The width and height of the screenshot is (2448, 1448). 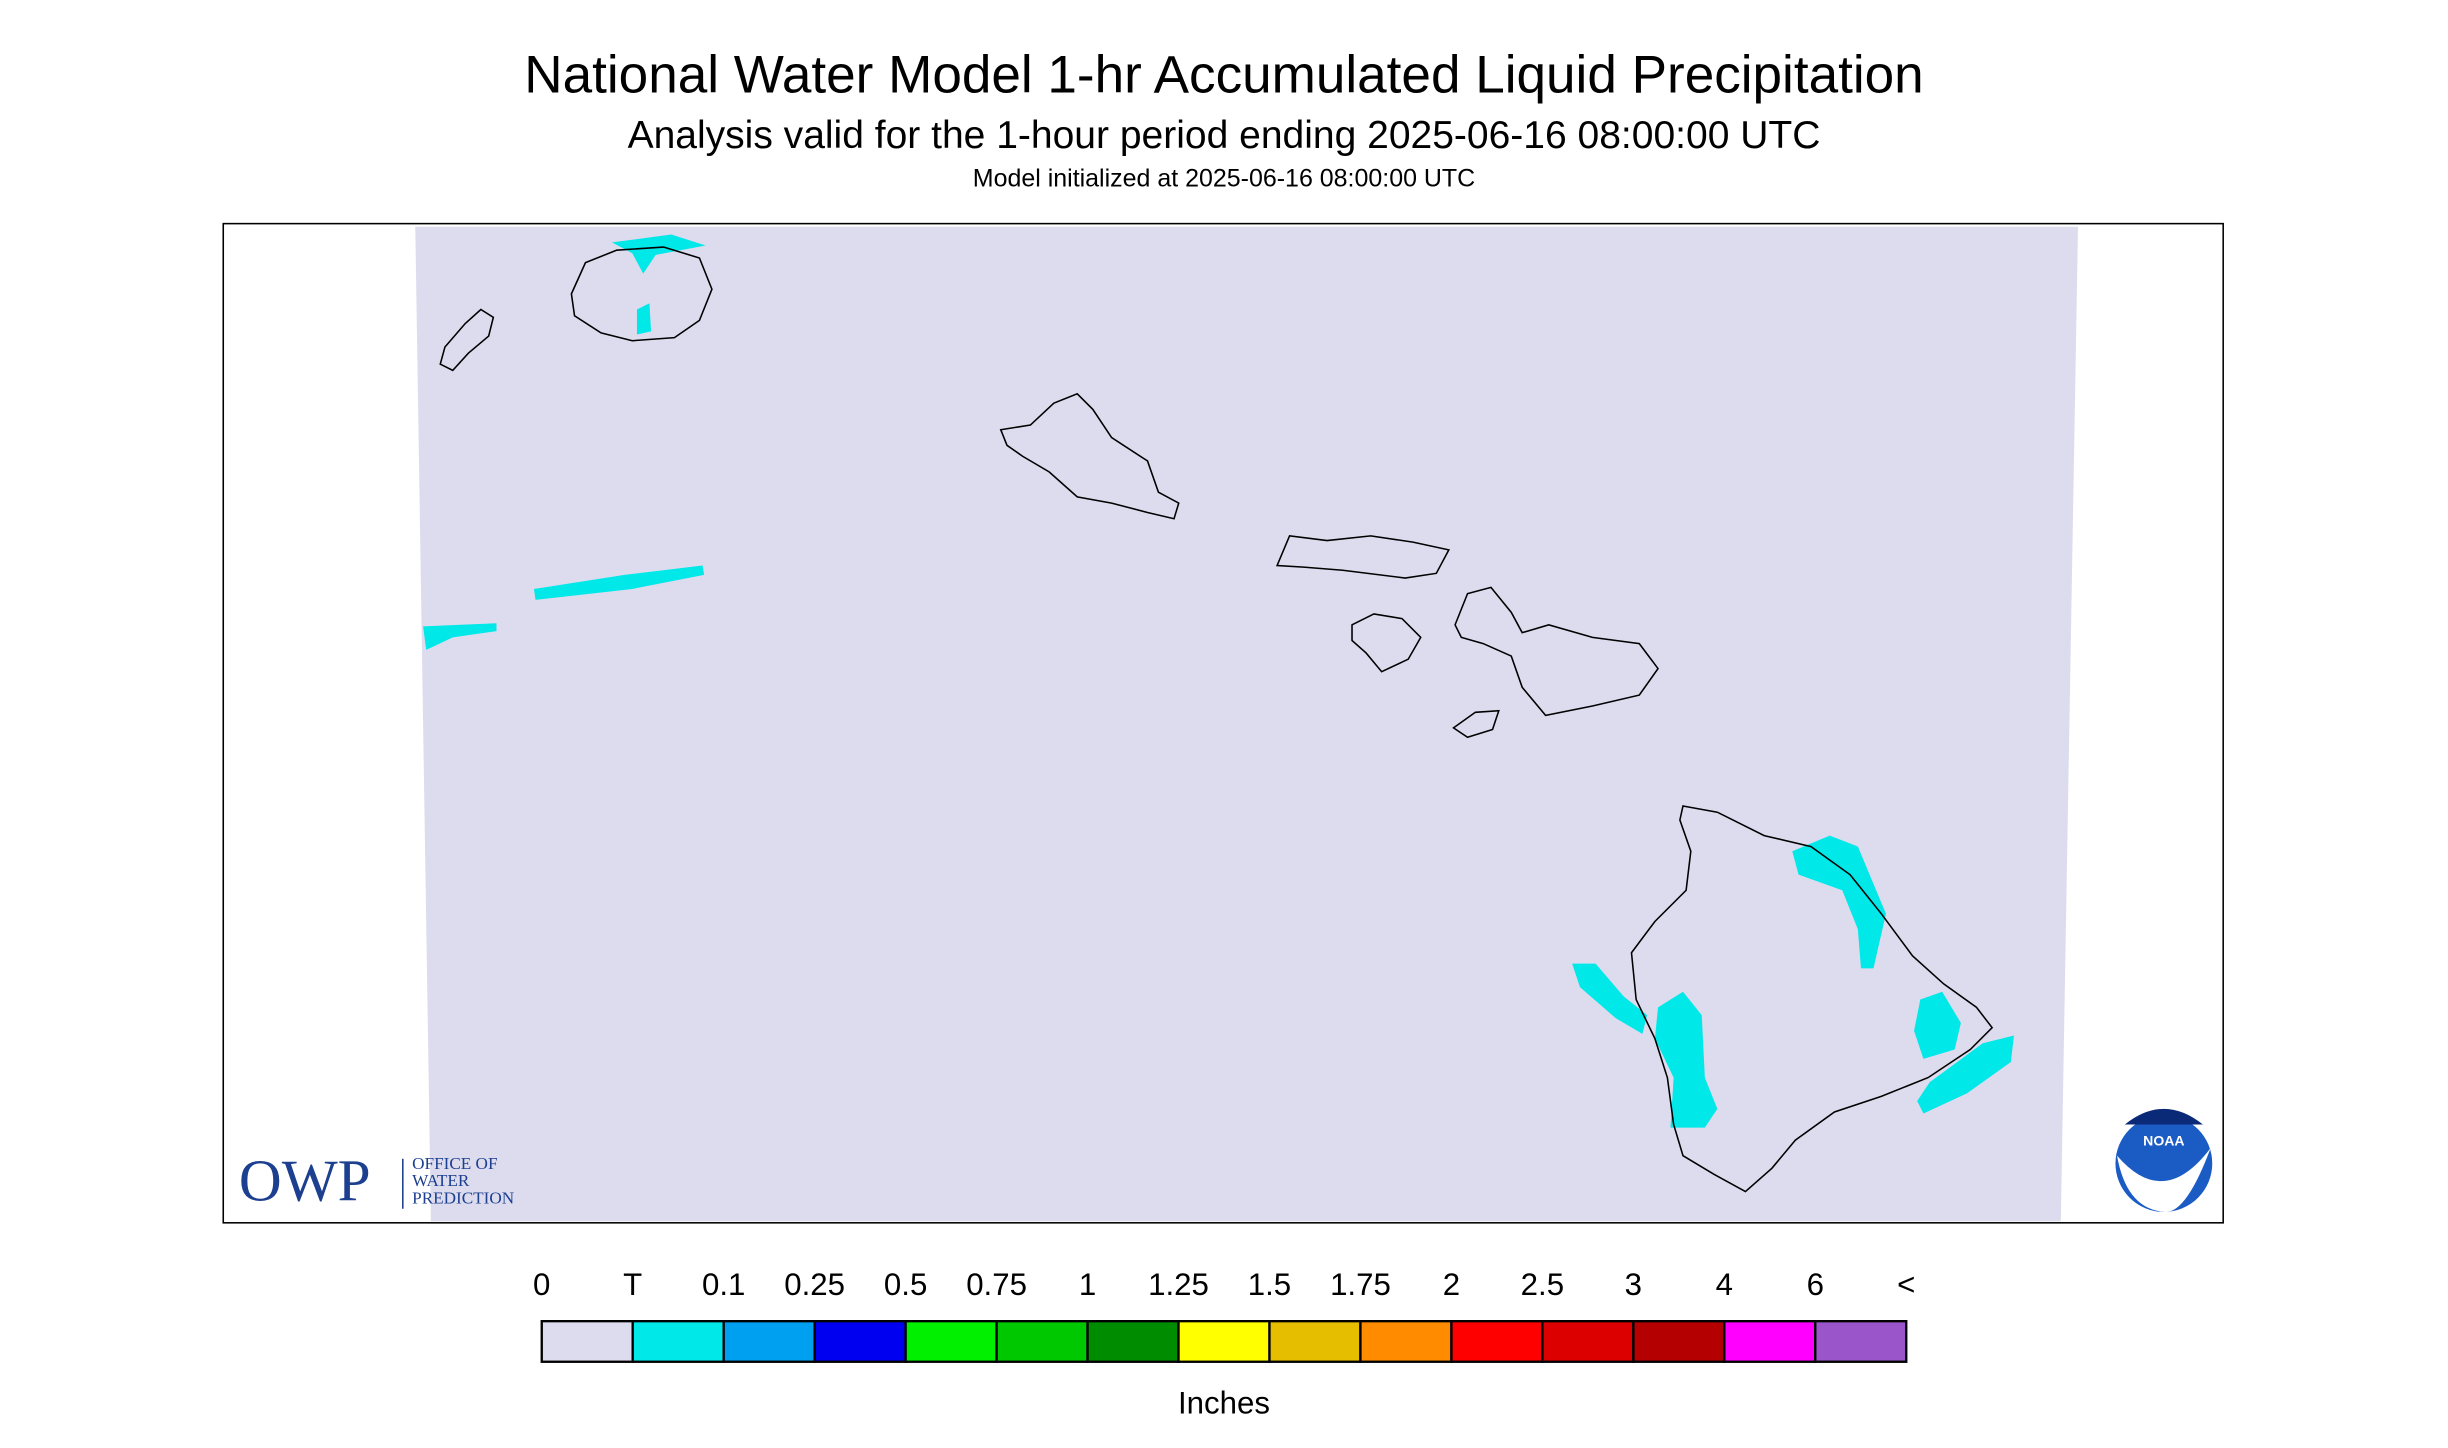 I want to click on noaa-top, so click(x=2163, y=1116).